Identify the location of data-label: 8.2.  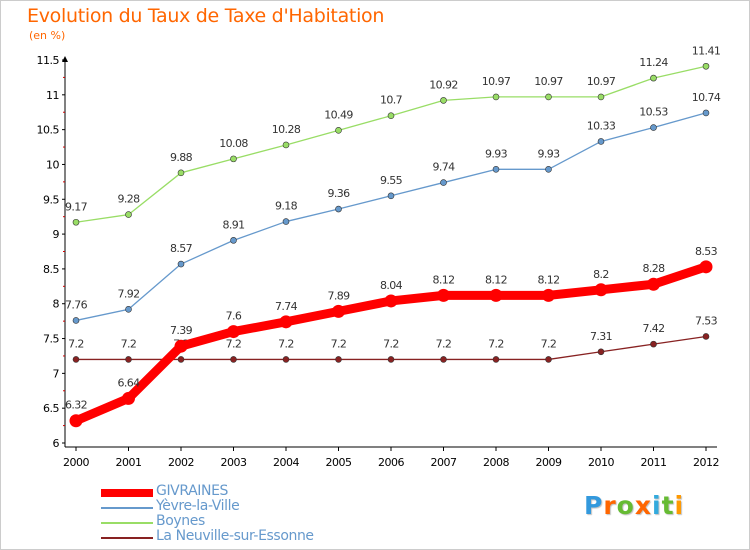
(601, 274).